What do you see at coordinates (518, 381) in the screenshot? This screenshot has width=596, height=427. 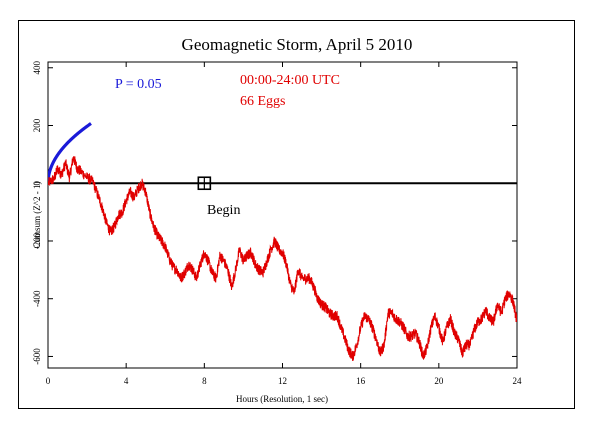 I see `x-tick-label: 24` at bounding box center [518, 381].